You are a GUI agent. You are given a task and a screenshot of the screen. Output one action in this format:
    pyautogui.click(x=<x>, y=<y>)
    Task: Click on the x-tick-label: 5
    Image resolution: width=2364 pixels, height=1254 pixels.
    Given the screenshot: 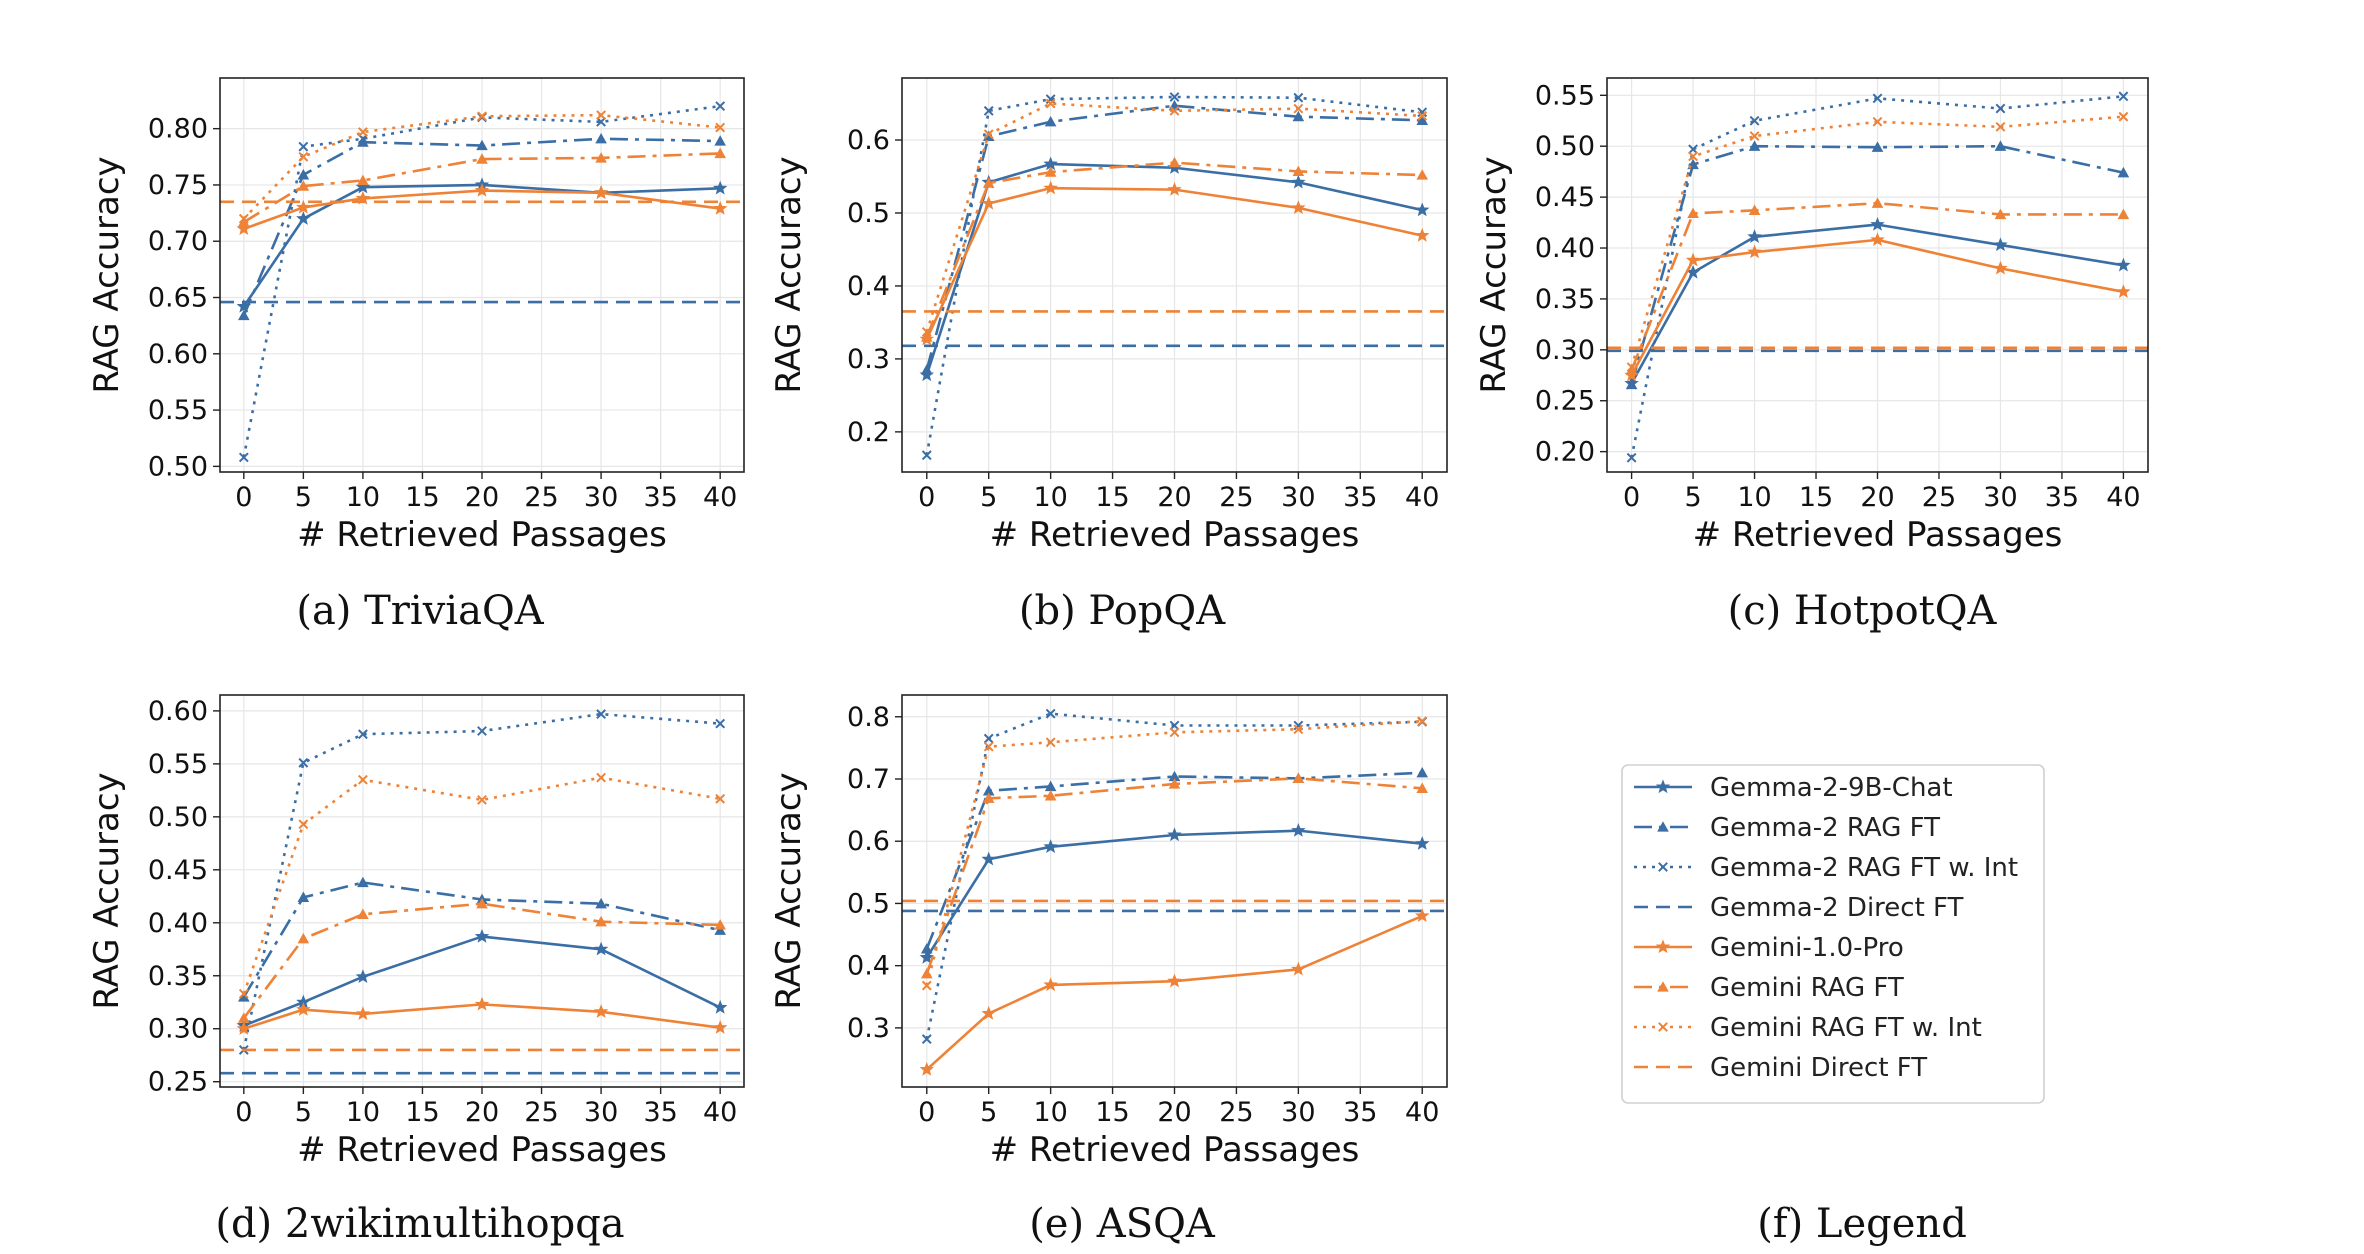 What is the action you would take?
    pyautogui.click(x=303, y=1112)
    